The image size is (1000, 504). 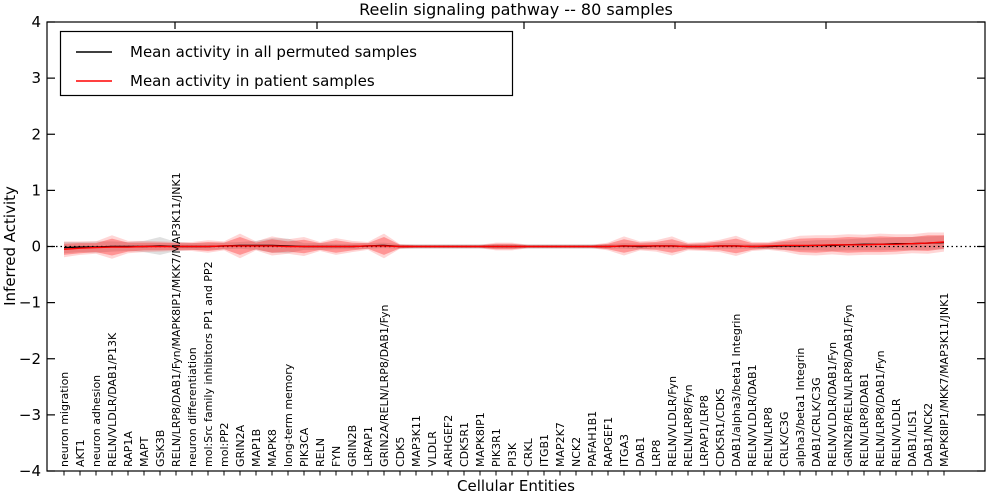 What do you see at coordinates (252, 81) in the screenshot?
I see `legend-label-patient: Mean activity in patient samples` at bounding box center [252, 81].